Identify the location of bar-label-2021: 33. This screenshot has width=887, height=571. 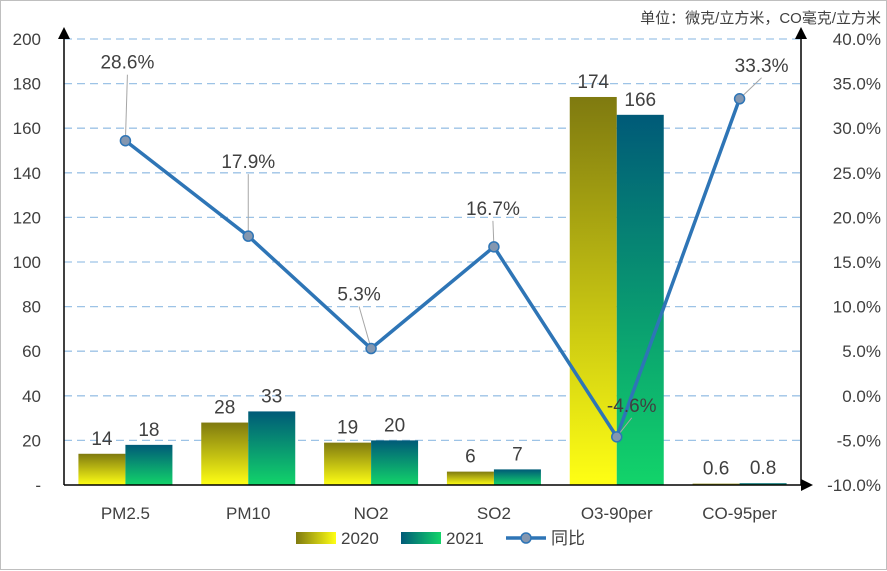
(271, 396).